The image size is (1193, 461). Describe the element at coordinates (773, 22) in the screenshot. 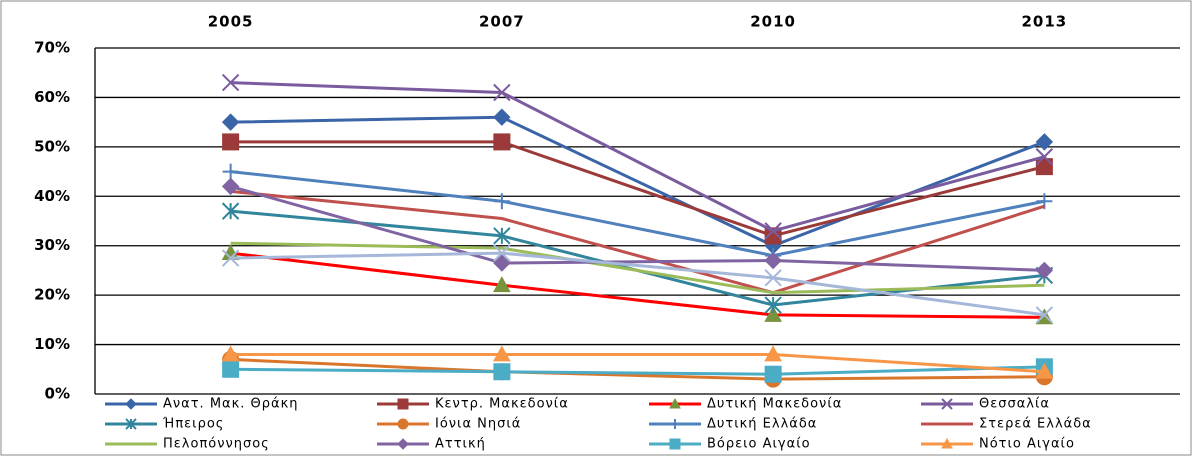

I see `x-tick-label: 2010` at that location.